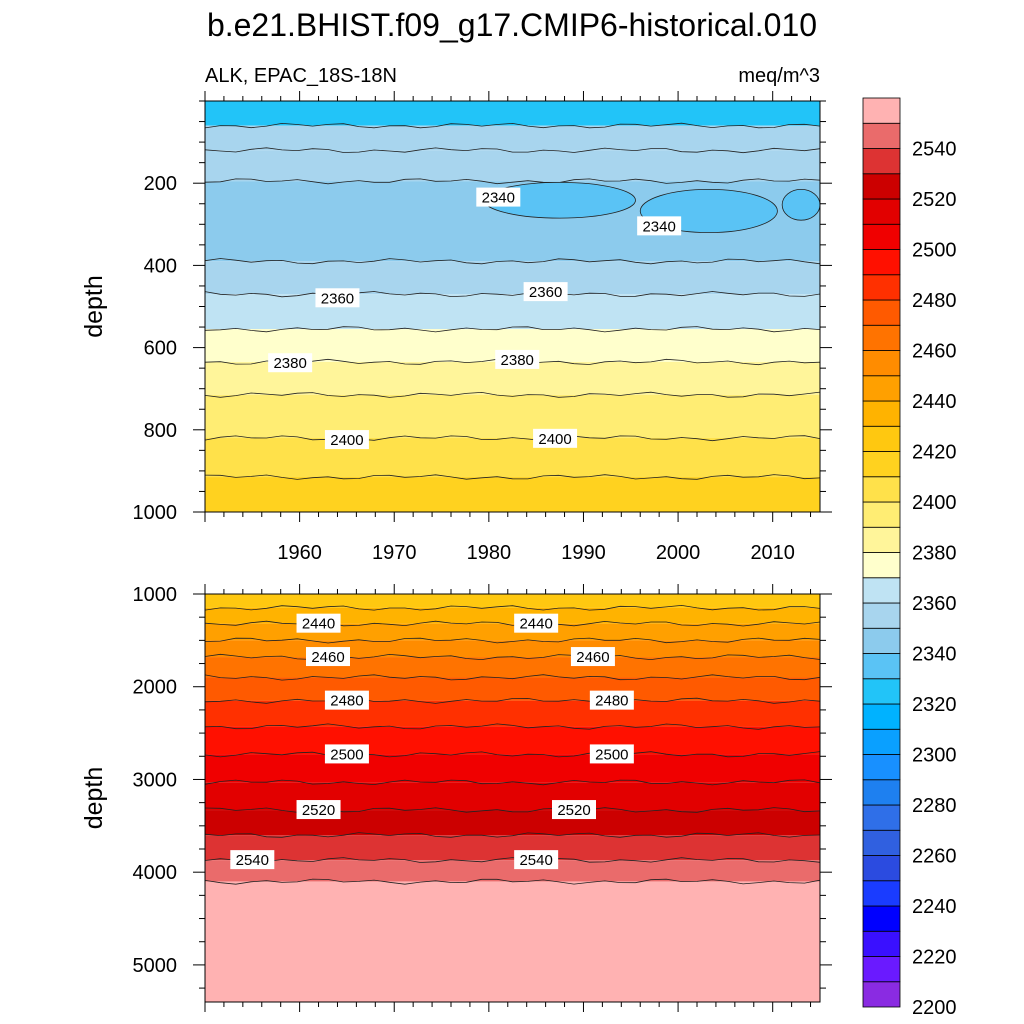 The image size is (1024, 1024). Describe the element at coordinates (934, 604) in the screenshot. I see `colorbar-tick-label: 2360` at that location.